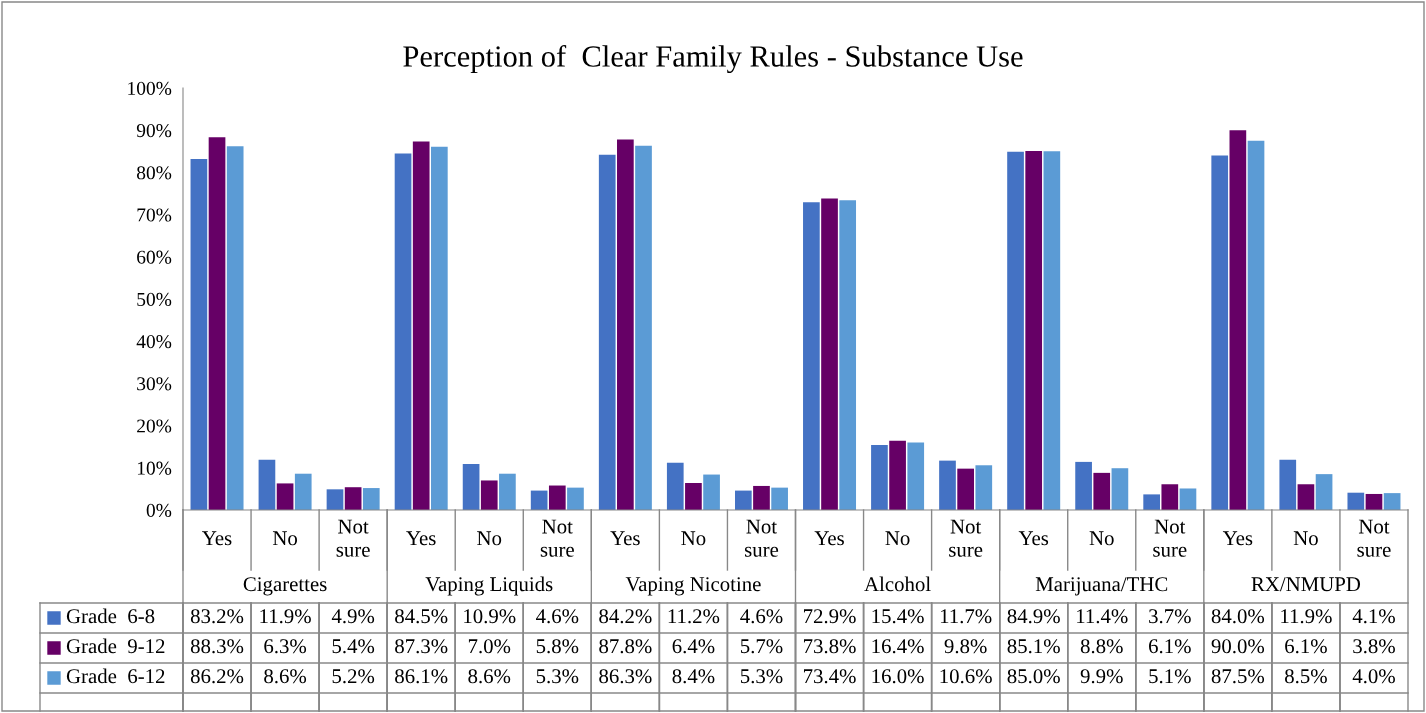 Image resolution: width=1426 pixels, height=713 pixels. Describe the element at coordinates (421, 646) in the screenshot. I see `data-label: 87.3%` at that location.